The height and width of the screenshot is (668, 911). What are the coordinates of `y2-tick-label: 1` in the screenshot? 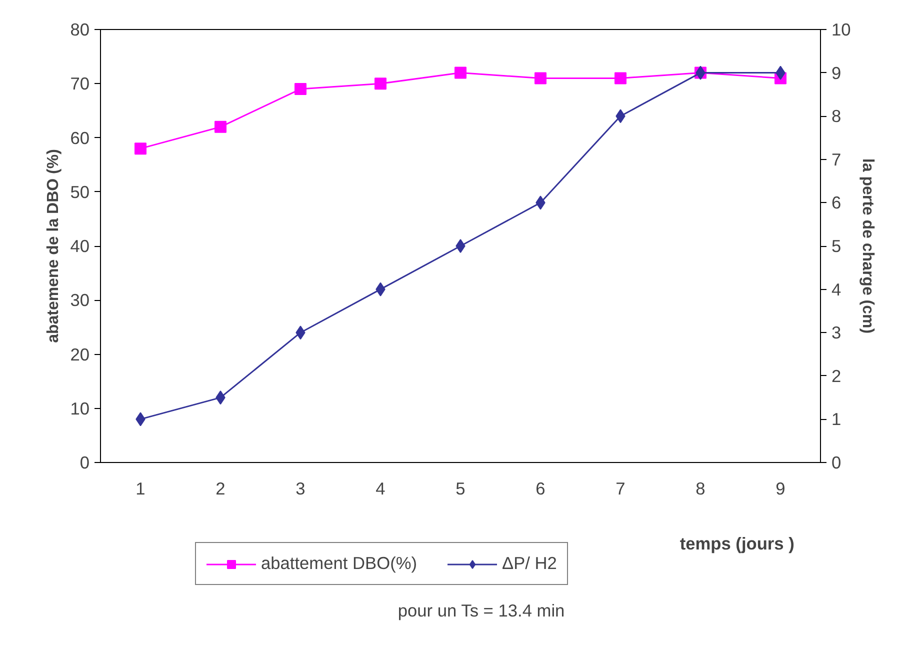 It's located at (837, 419).